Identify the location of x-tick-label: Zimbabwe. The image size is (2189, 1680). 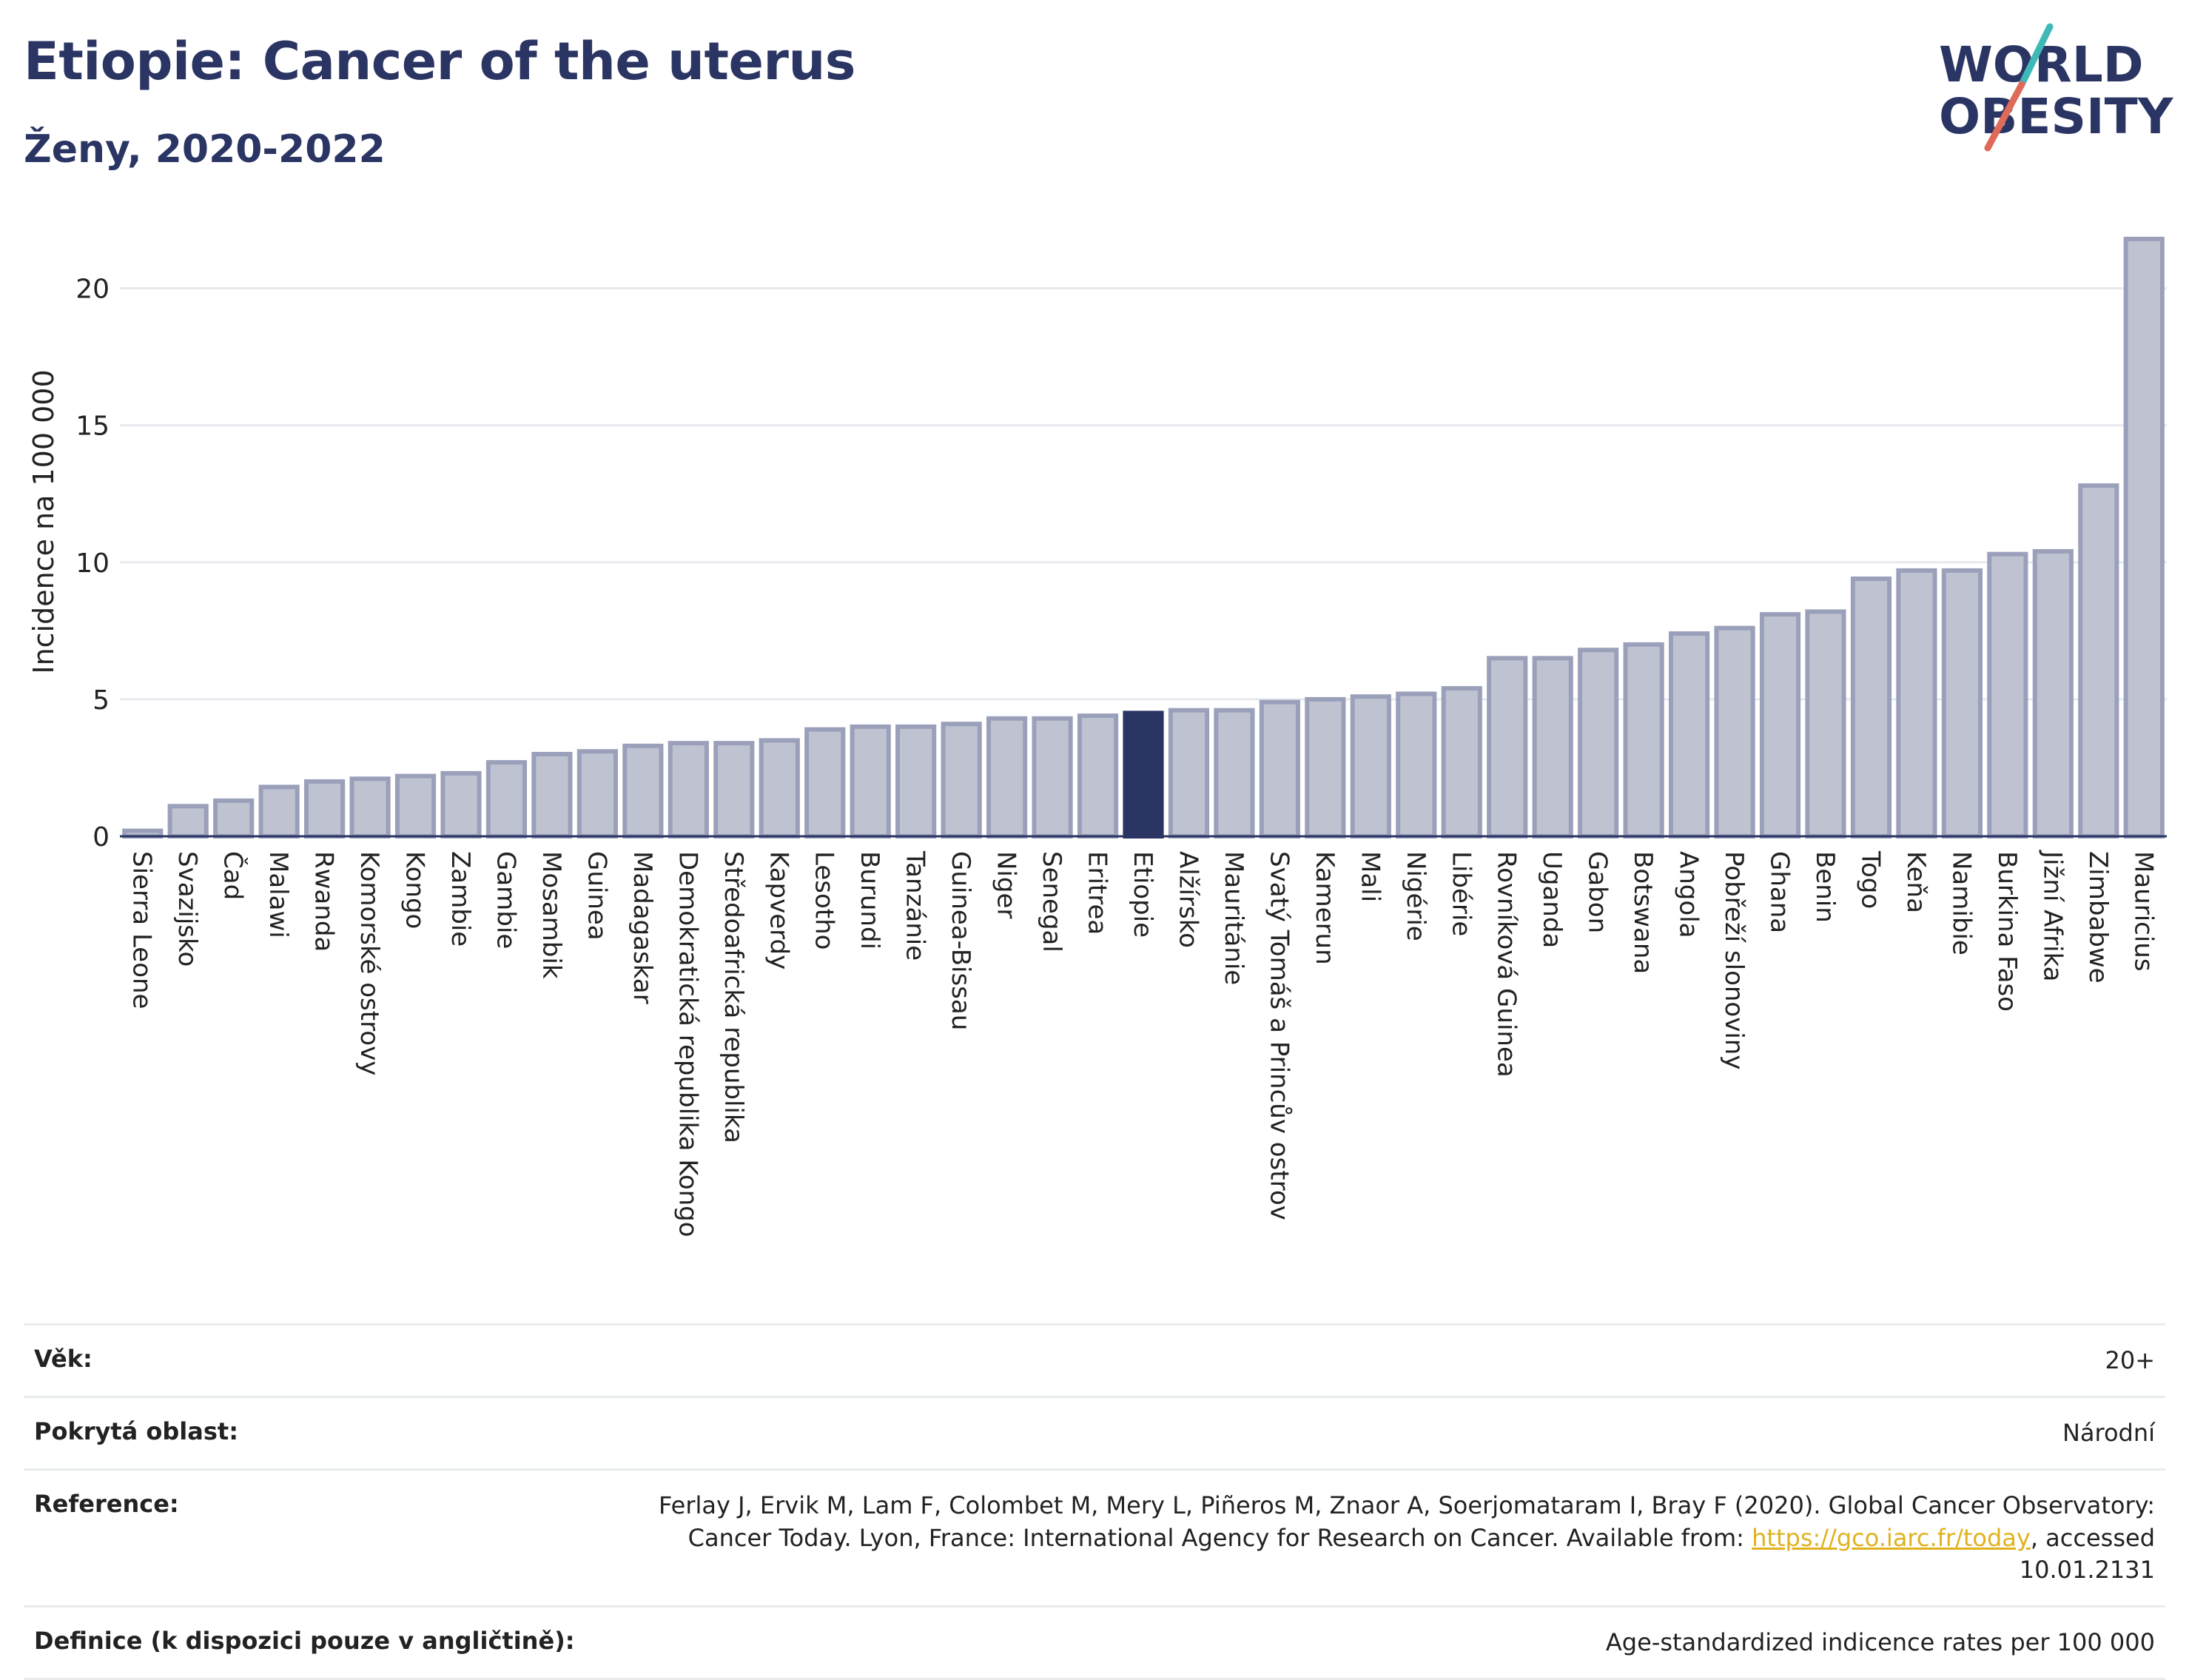
(2098, 917).